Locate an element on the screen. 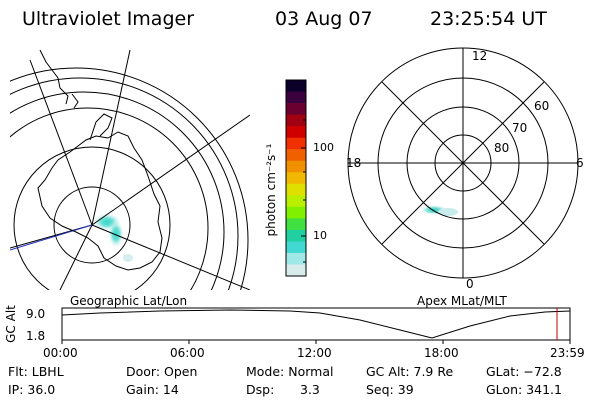 The image size is (600, 400). altitude-y-min: 1.8 is located at coordinates (36, 336).